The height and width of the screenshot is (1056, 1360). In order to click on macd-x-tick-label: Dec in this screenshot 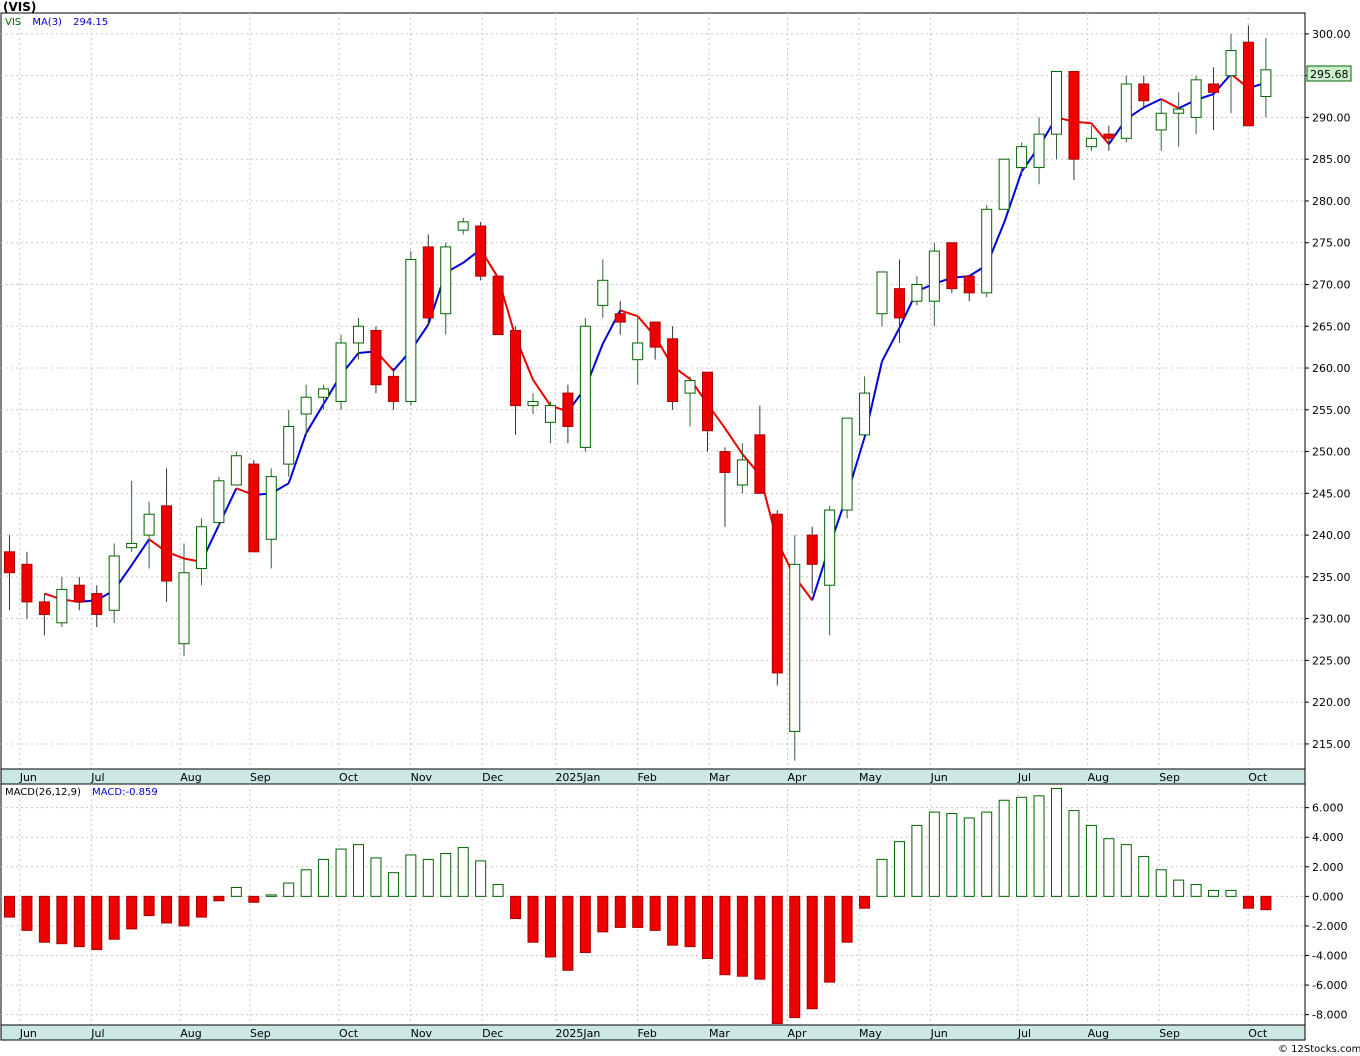, I will do `click(492, 1033)`.